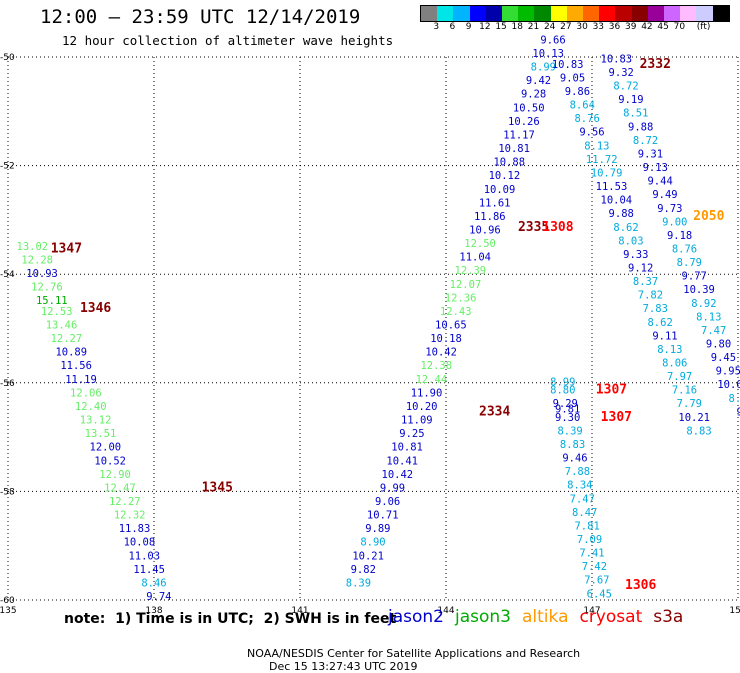 The width and height of the screenshot is (740, 673). What do you see at coordinates (411, 434) in the screenshot?
I see `wave-height-value: 9.25` at bounding box center [411, 434].